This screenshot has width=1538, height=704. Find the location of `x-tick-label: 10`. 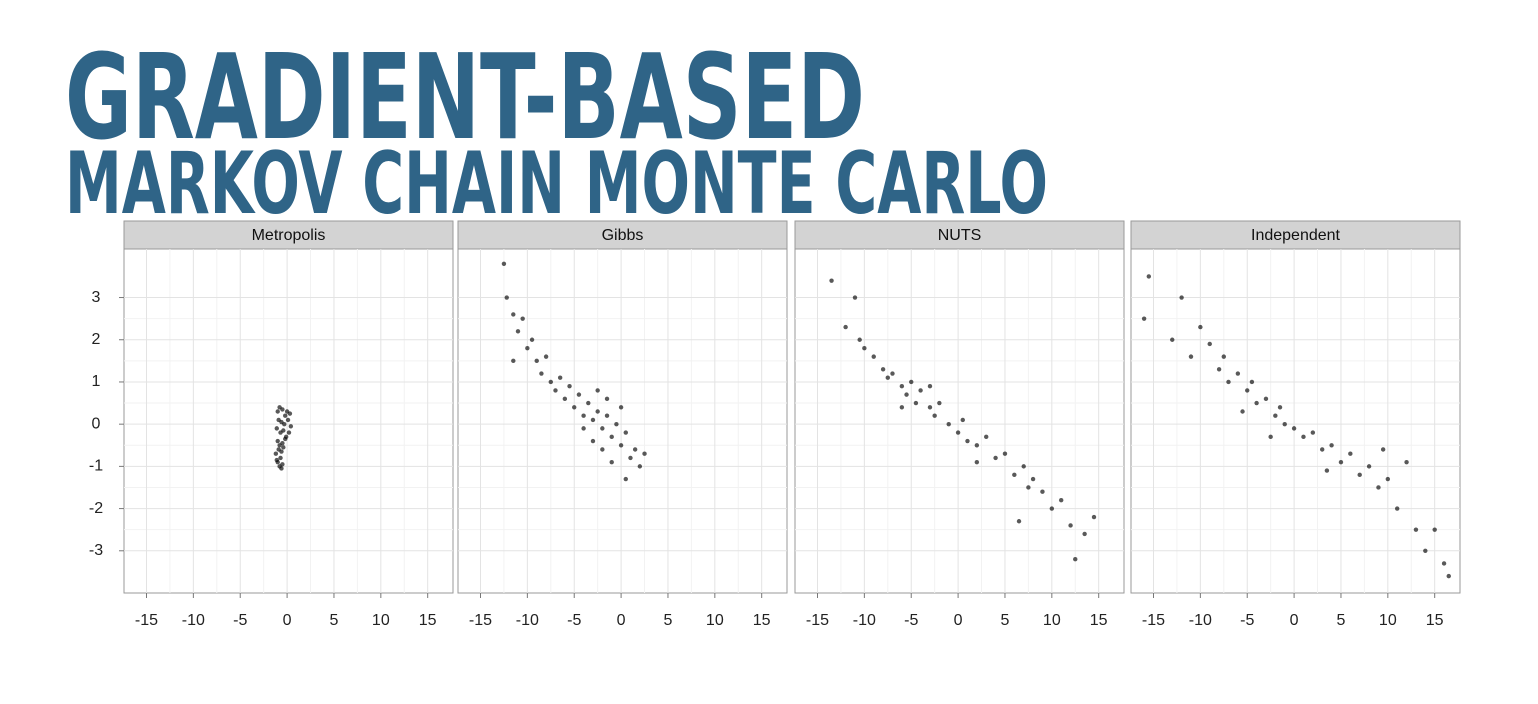

x-tick-label: 10 is located at coordinates (1388, 620).